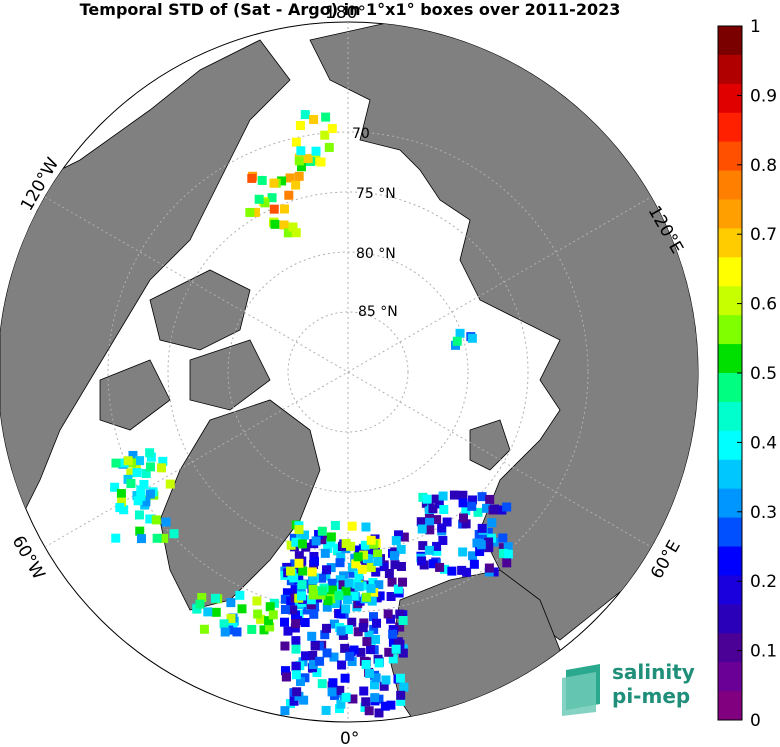 The height and width of the screenshot is (747, 780). I want to click on colorbar-tick-label: 0.5, so click(763, 374).